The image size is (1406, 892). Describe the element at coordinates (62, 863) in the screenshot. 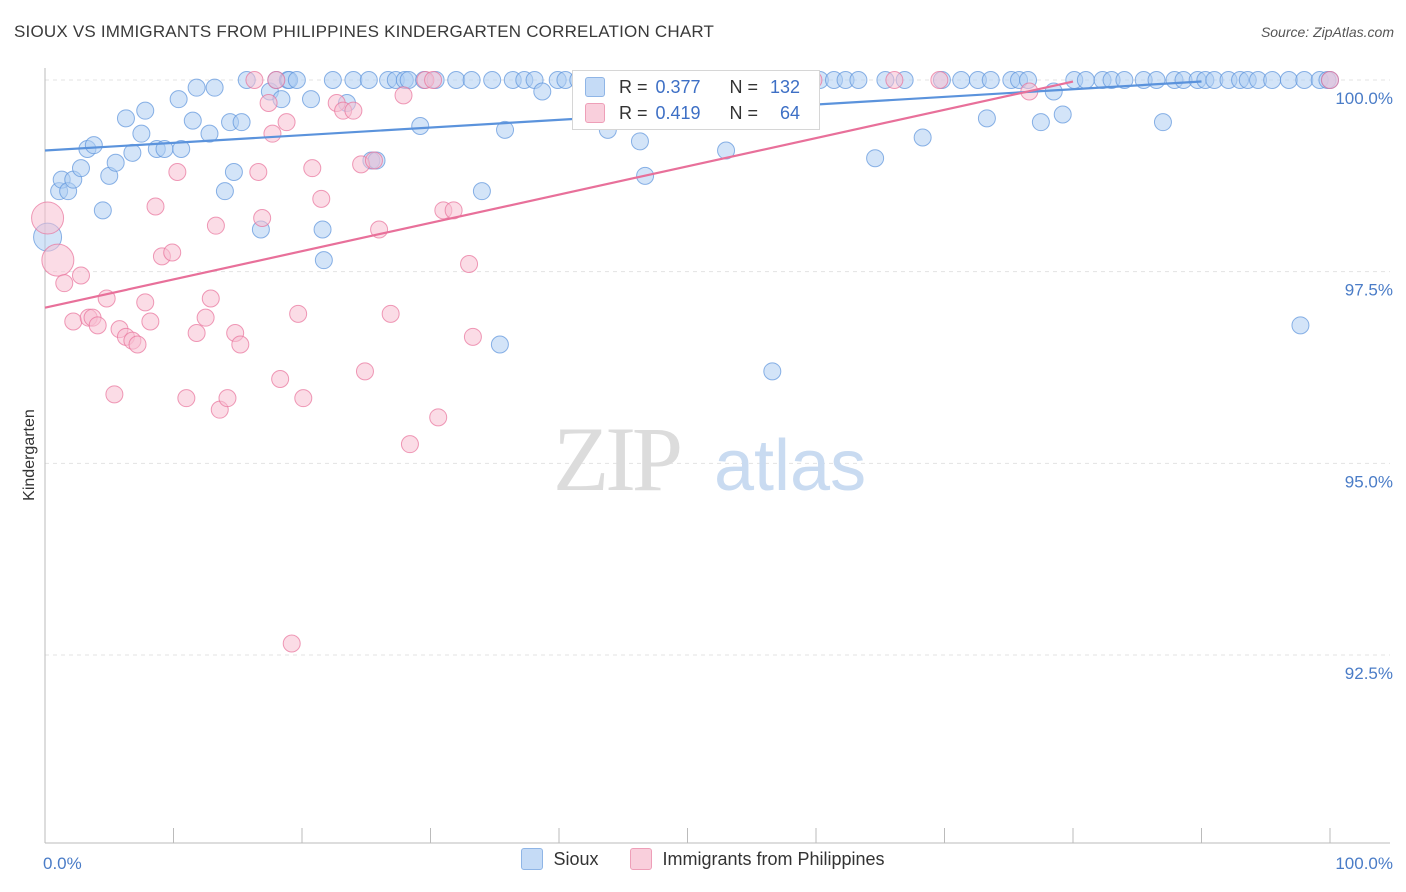

I see `x-tick-label: 0.0%` at that location.